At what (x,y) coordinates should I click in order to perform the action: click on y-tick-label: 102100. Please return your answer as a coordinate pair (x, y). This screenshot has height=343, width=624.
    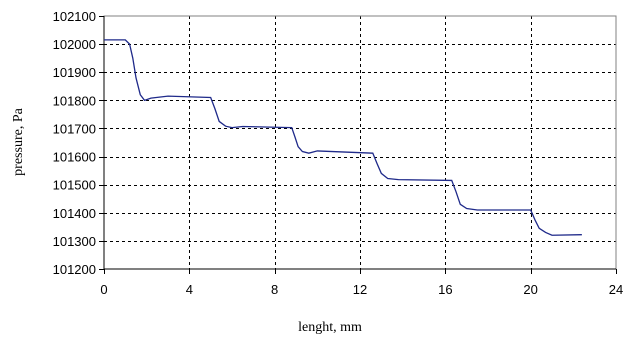
    Looking at the image, I should click on (74, 16).